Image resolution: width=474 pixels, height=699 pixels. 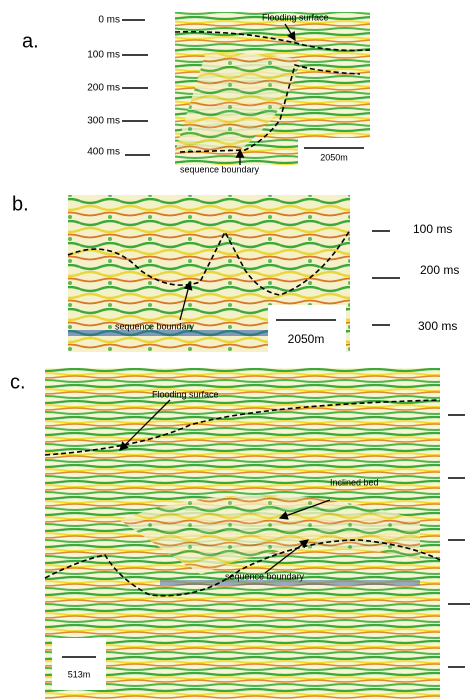 What do you see at coordinates (354, 482) in the screenshot?
I see `annotation: Inclined bed` at bounding box center [354, 482].